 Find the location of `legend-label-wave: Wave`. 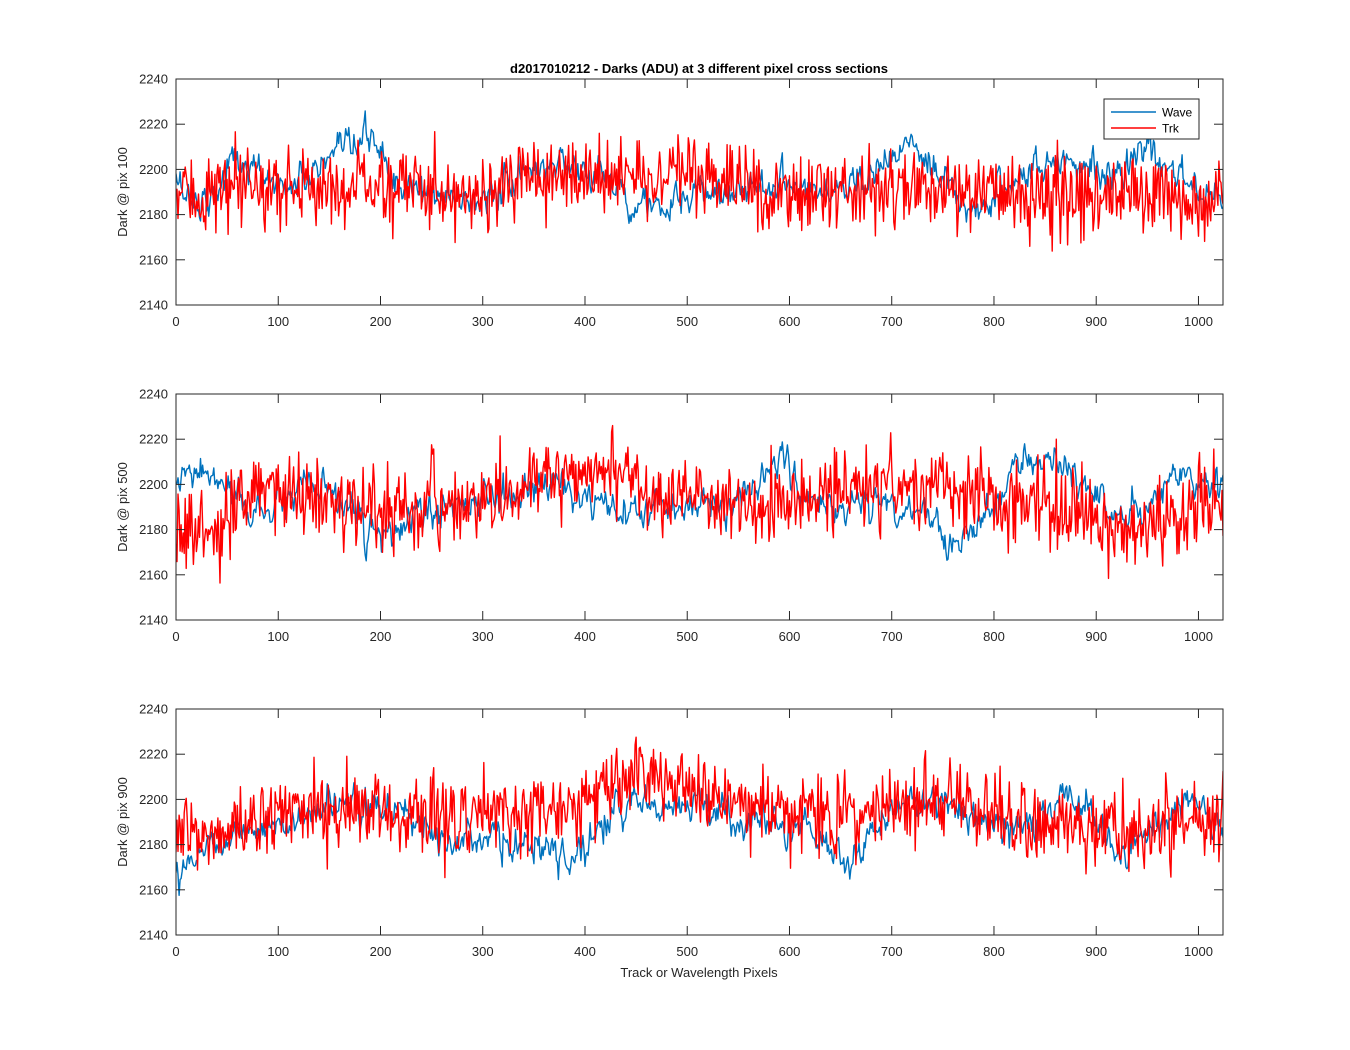

legend-label-wave: Wave is located at coordinates (1177, 113).